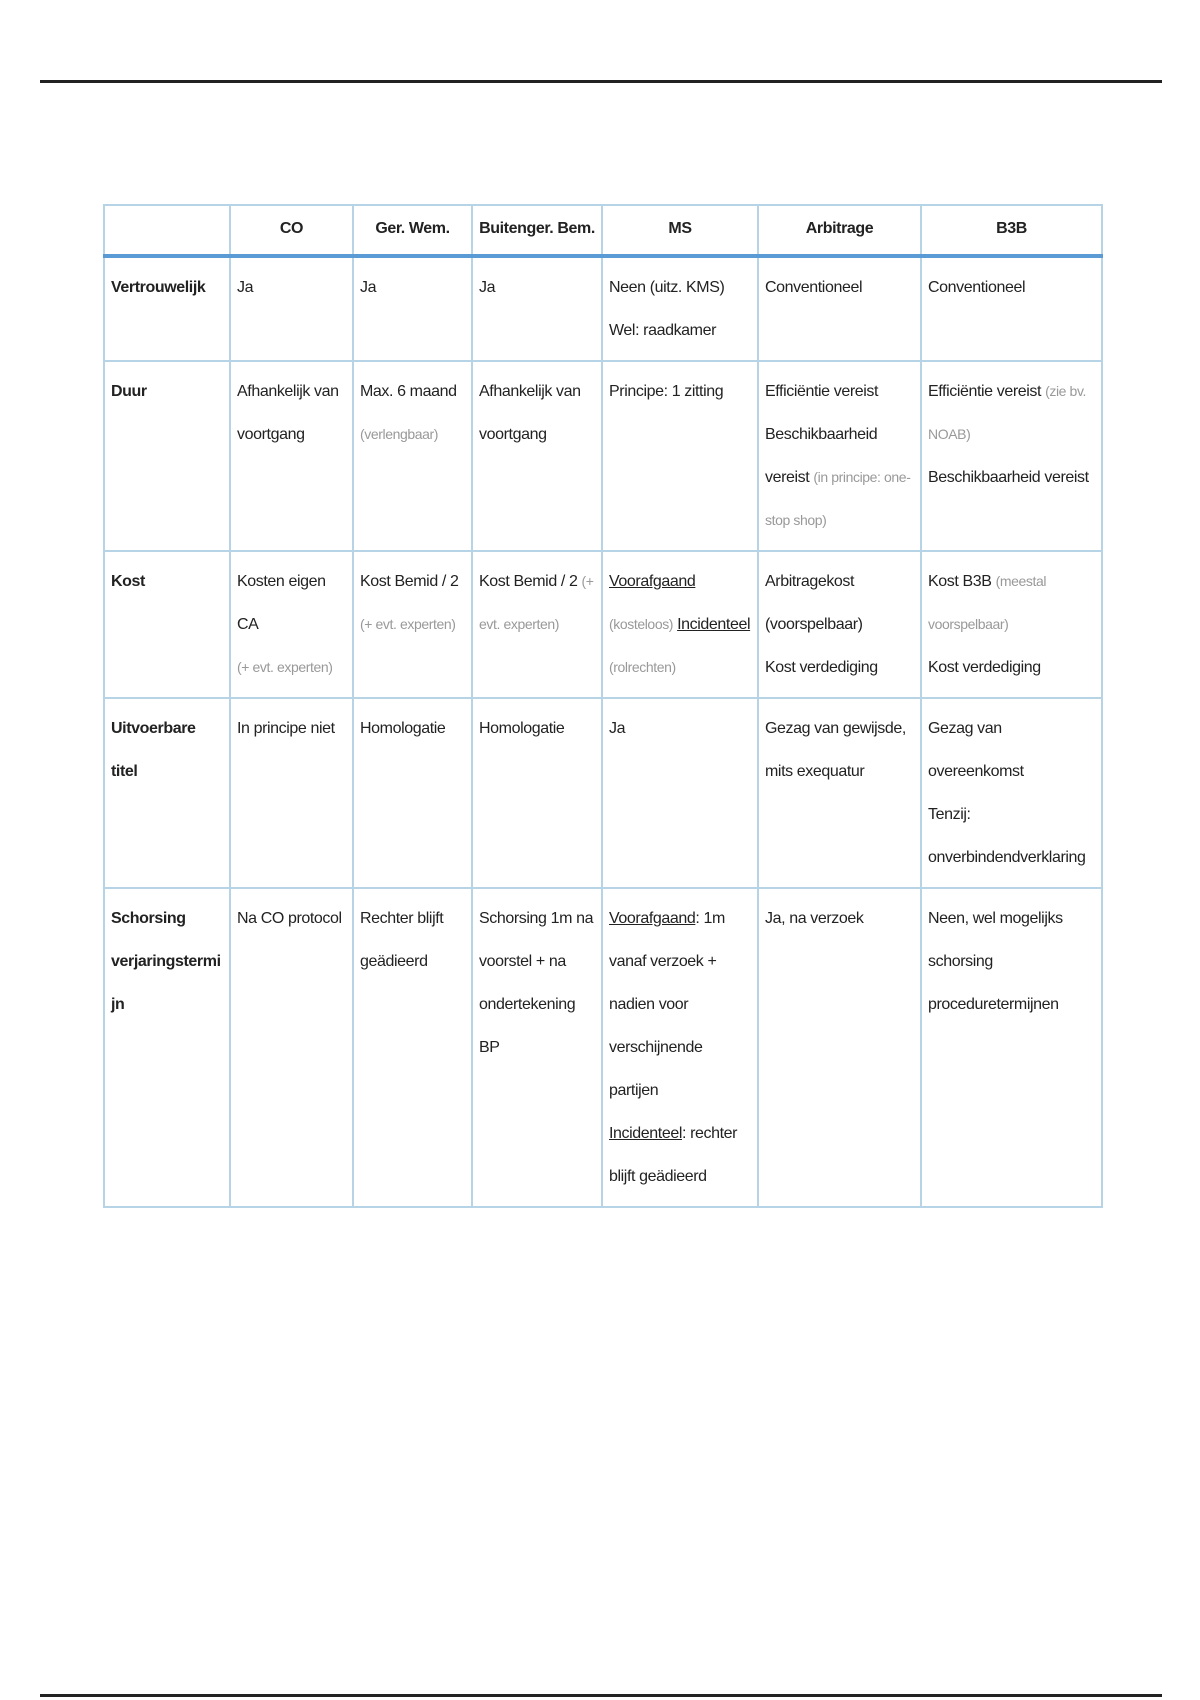 The image size is (1200, 1700). What do you see at coordinates (412, 456) in the screenshot?
I see `table-cell: Max. 6 maand (verlengbaar)` at bounding box center [412, 456].